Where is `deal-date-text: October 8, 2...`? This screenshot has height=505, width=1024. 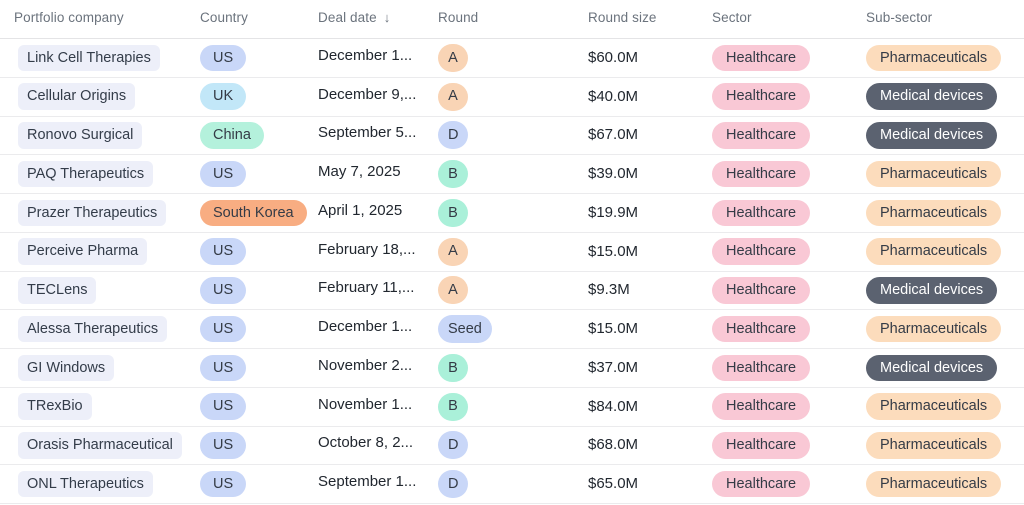 deal-date-text: October 8, 2... is located at coordinates (366, 443).